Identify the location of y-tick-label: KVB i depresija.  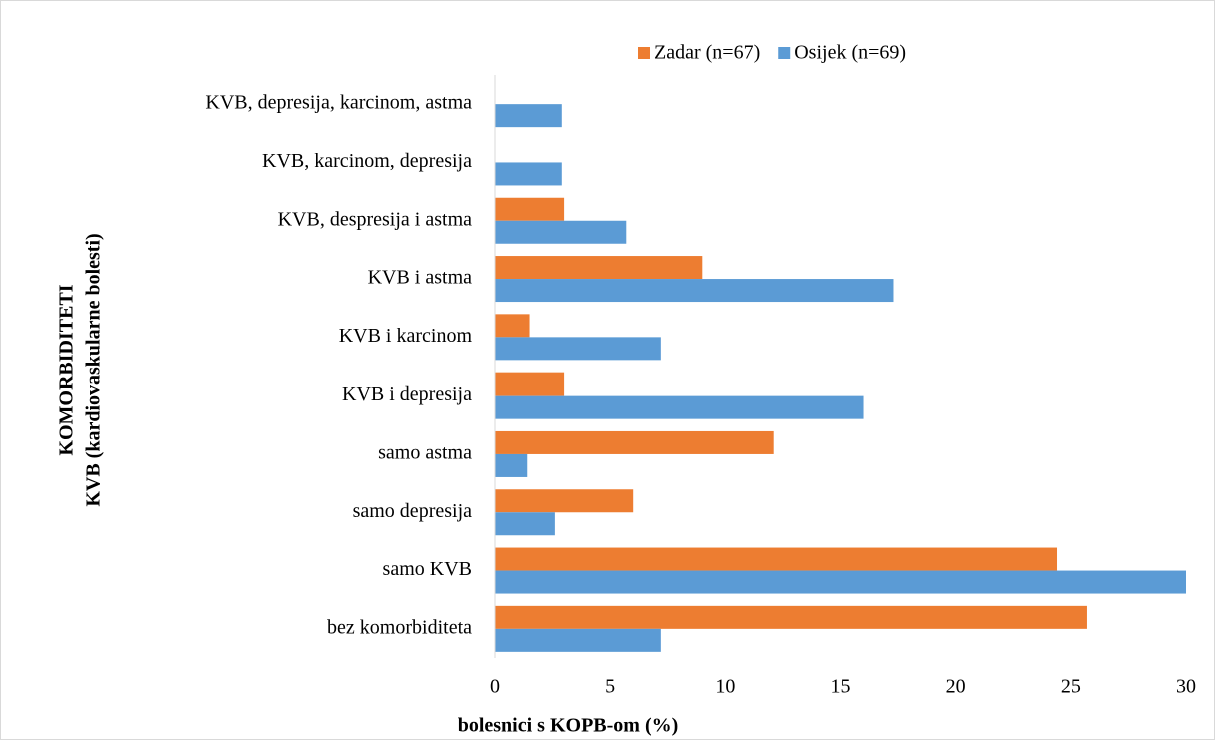
(407, 394).